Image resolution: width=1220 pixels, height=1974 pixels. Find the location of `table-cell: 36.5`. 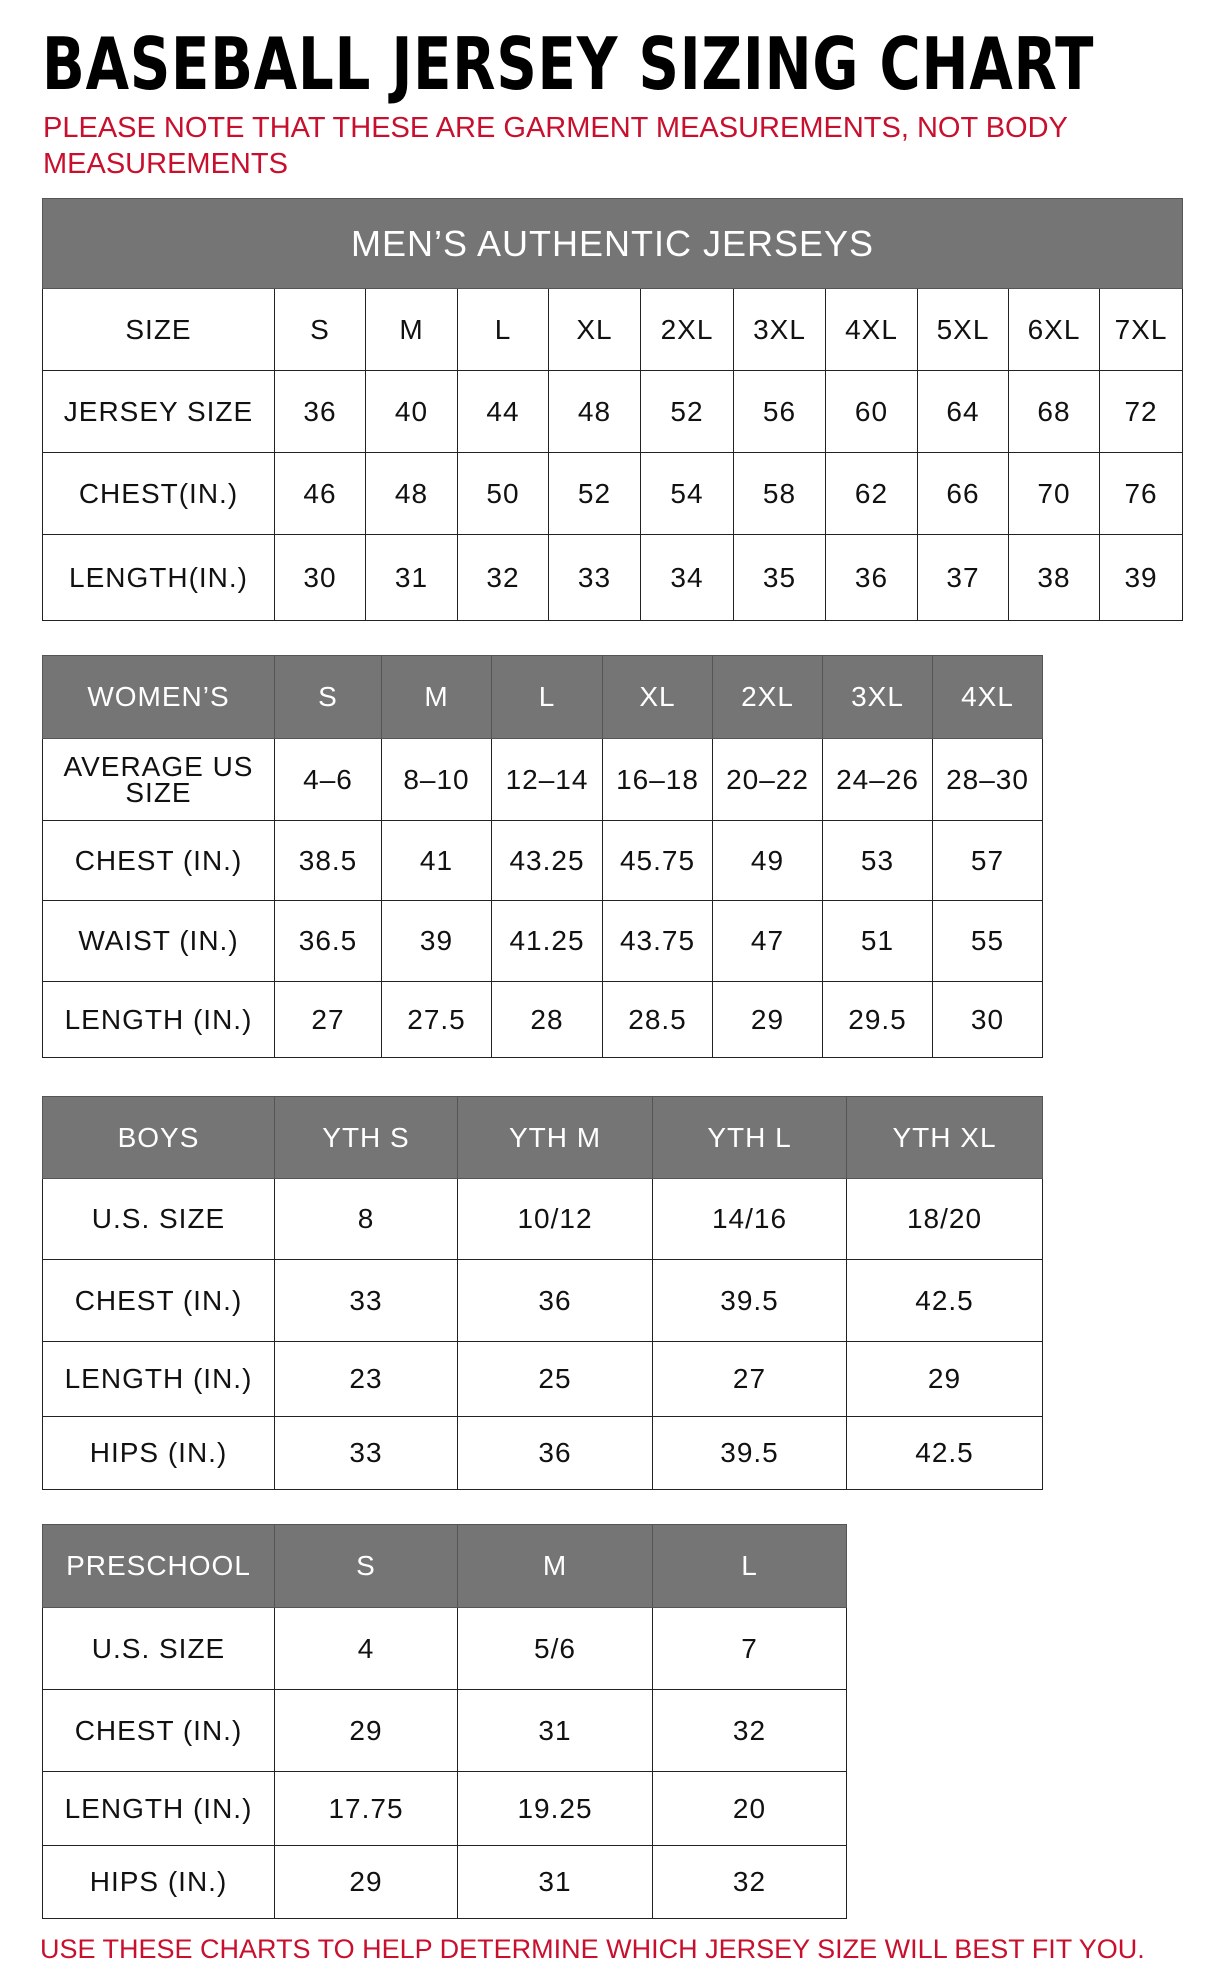

table-cell: 36.5 is located at coordinates (328, 941).